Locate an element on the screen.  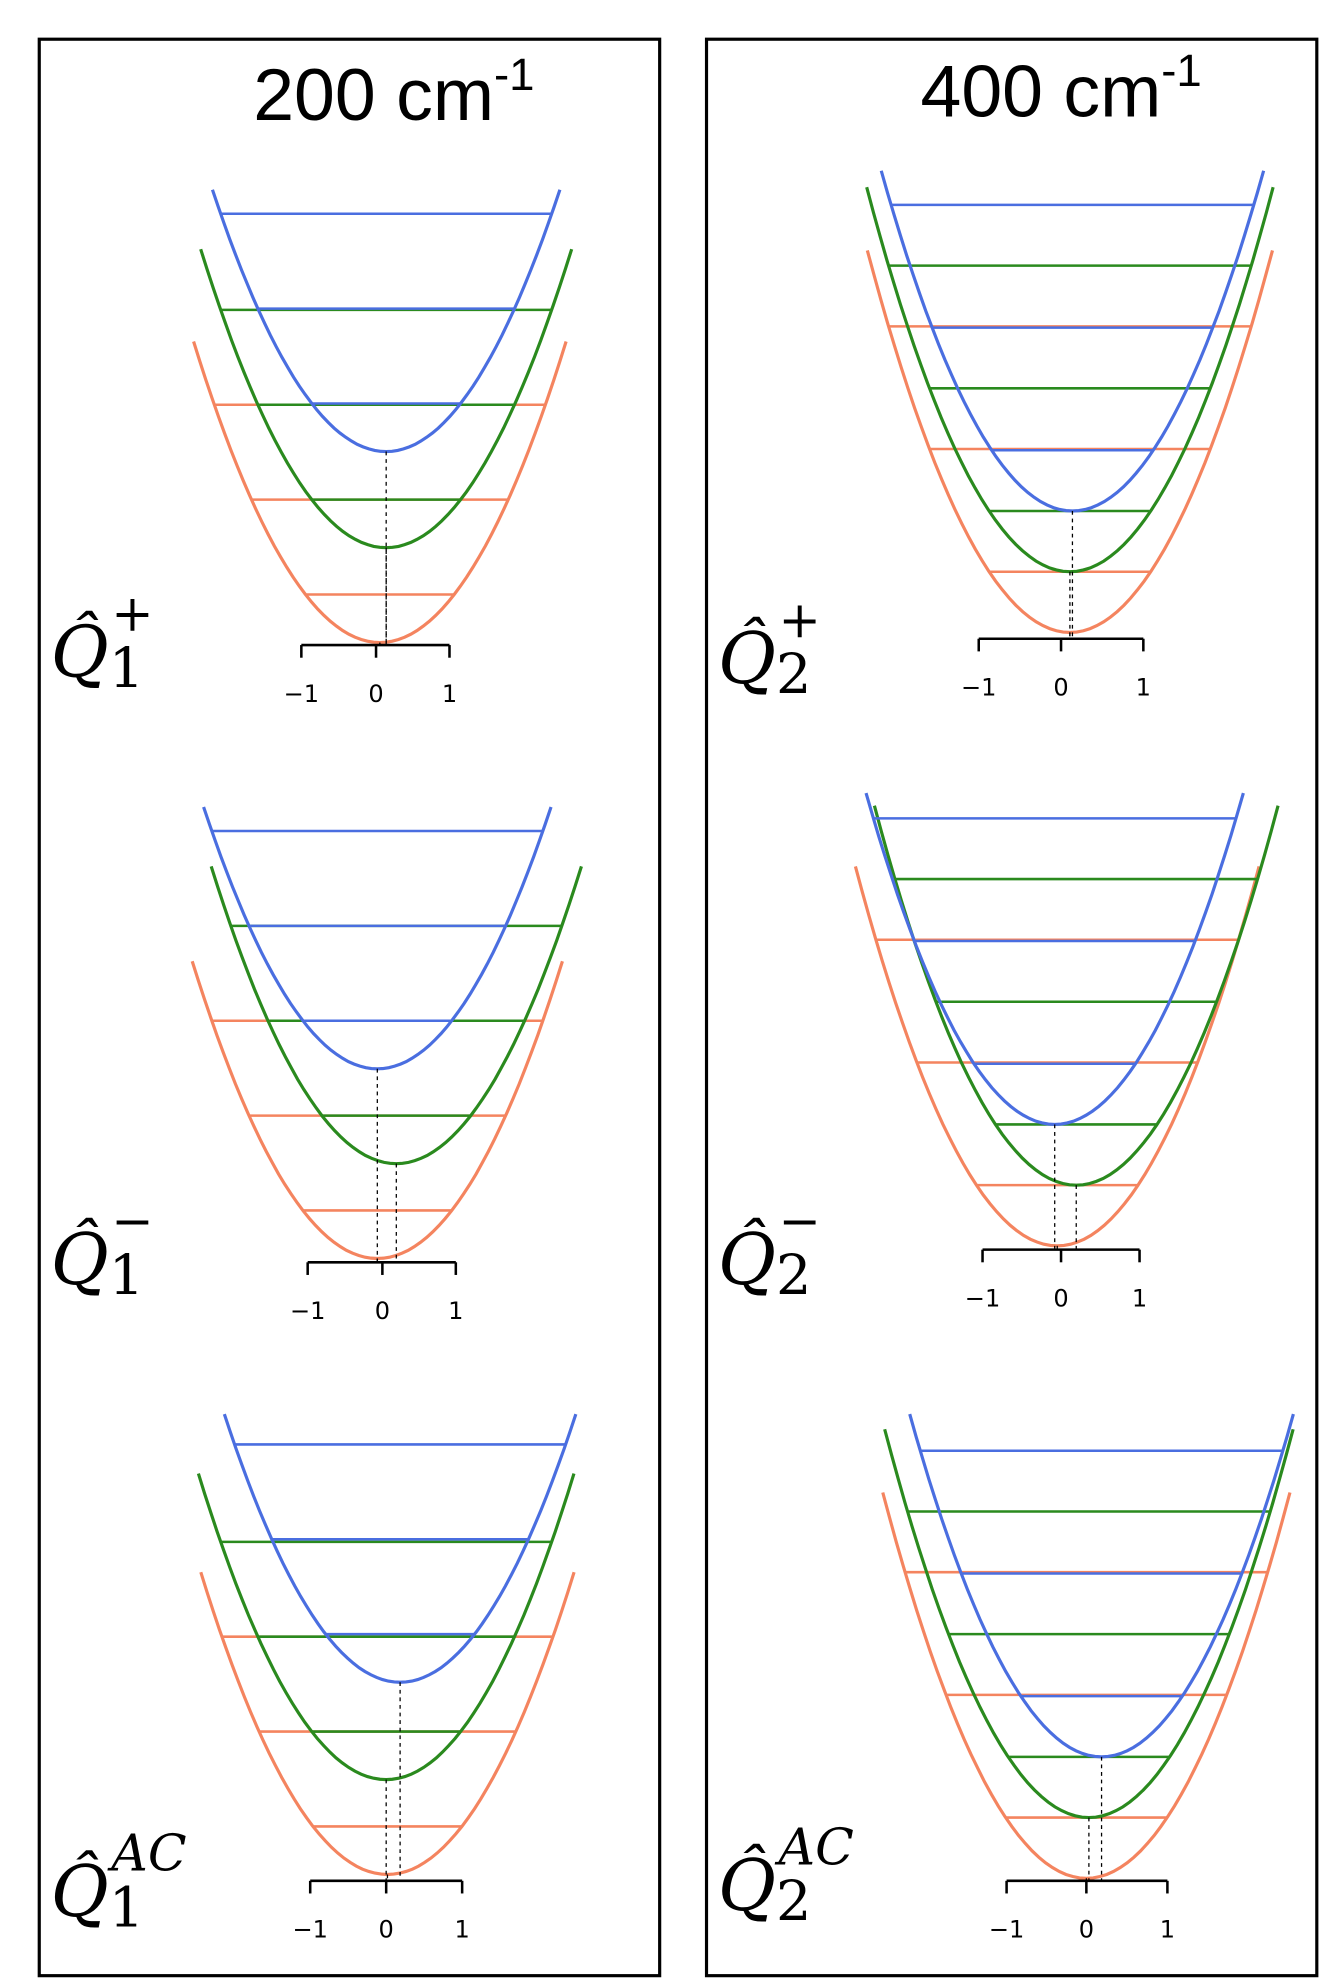
mode-label: Q̂2AC is located at coordinates (786, 1875).